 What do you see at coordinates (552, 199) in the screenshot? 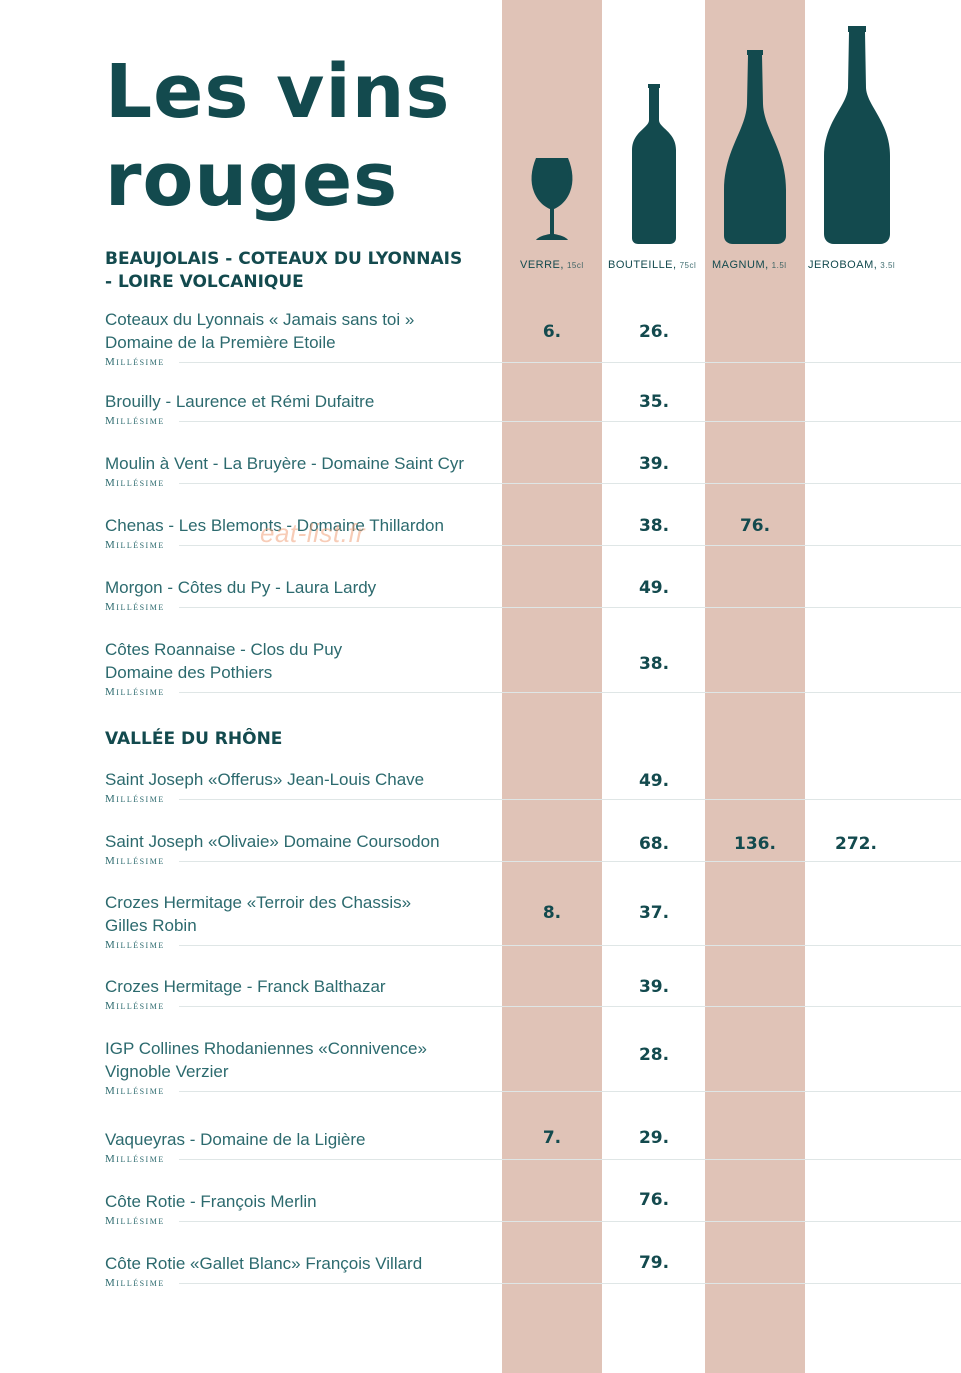
I see `wine-glass-icon` at bounding box center [552, 199].